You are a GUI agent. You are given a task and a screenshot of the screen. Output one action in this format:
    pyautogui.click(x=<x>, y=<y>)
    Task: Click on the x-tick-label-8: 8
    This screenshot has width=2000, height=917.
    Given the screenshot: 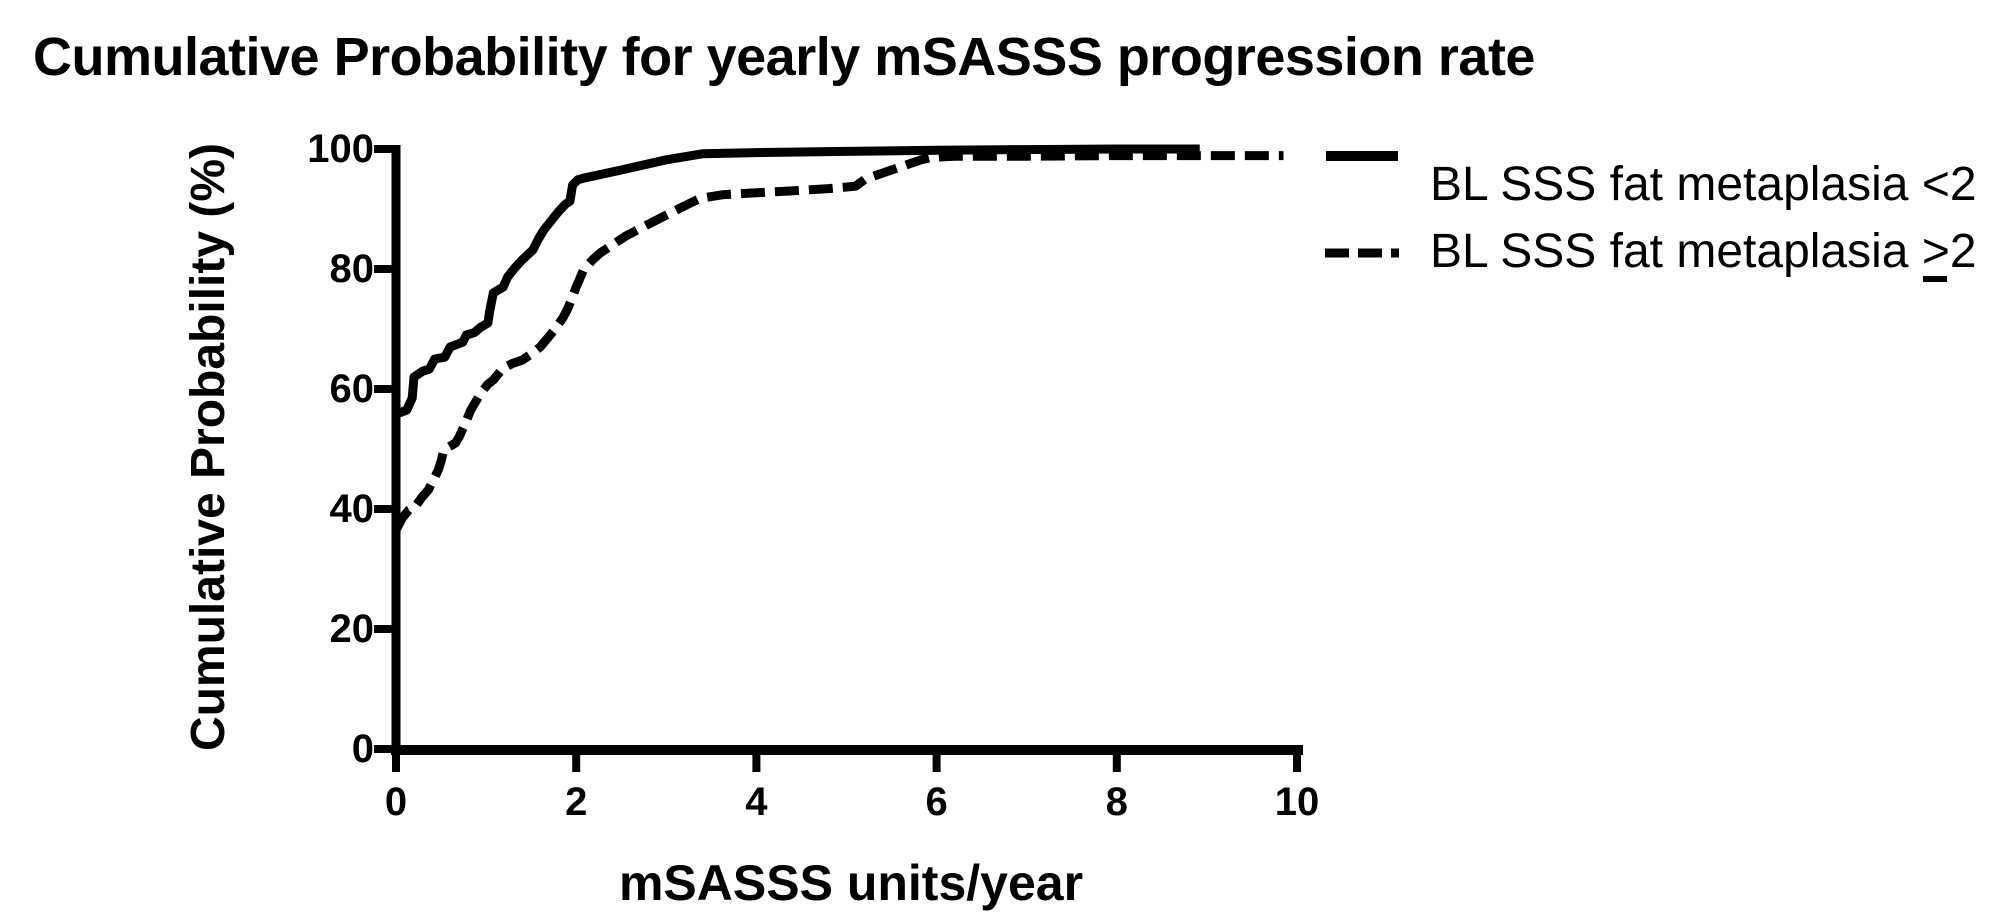 What is the action you would take?
    pyautogui.click(x=1116, y=802)
    